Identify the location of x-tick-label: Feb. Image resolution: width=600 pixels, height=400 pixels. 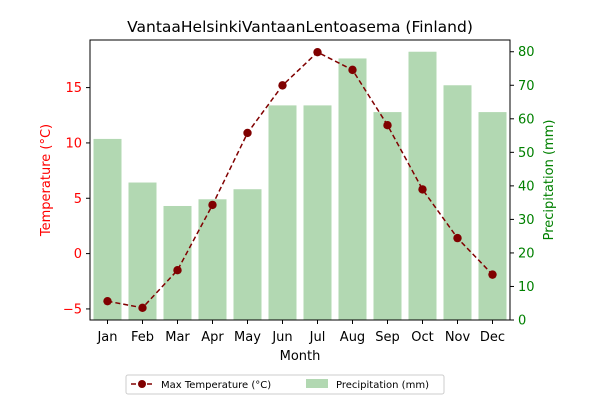
(142, 337).